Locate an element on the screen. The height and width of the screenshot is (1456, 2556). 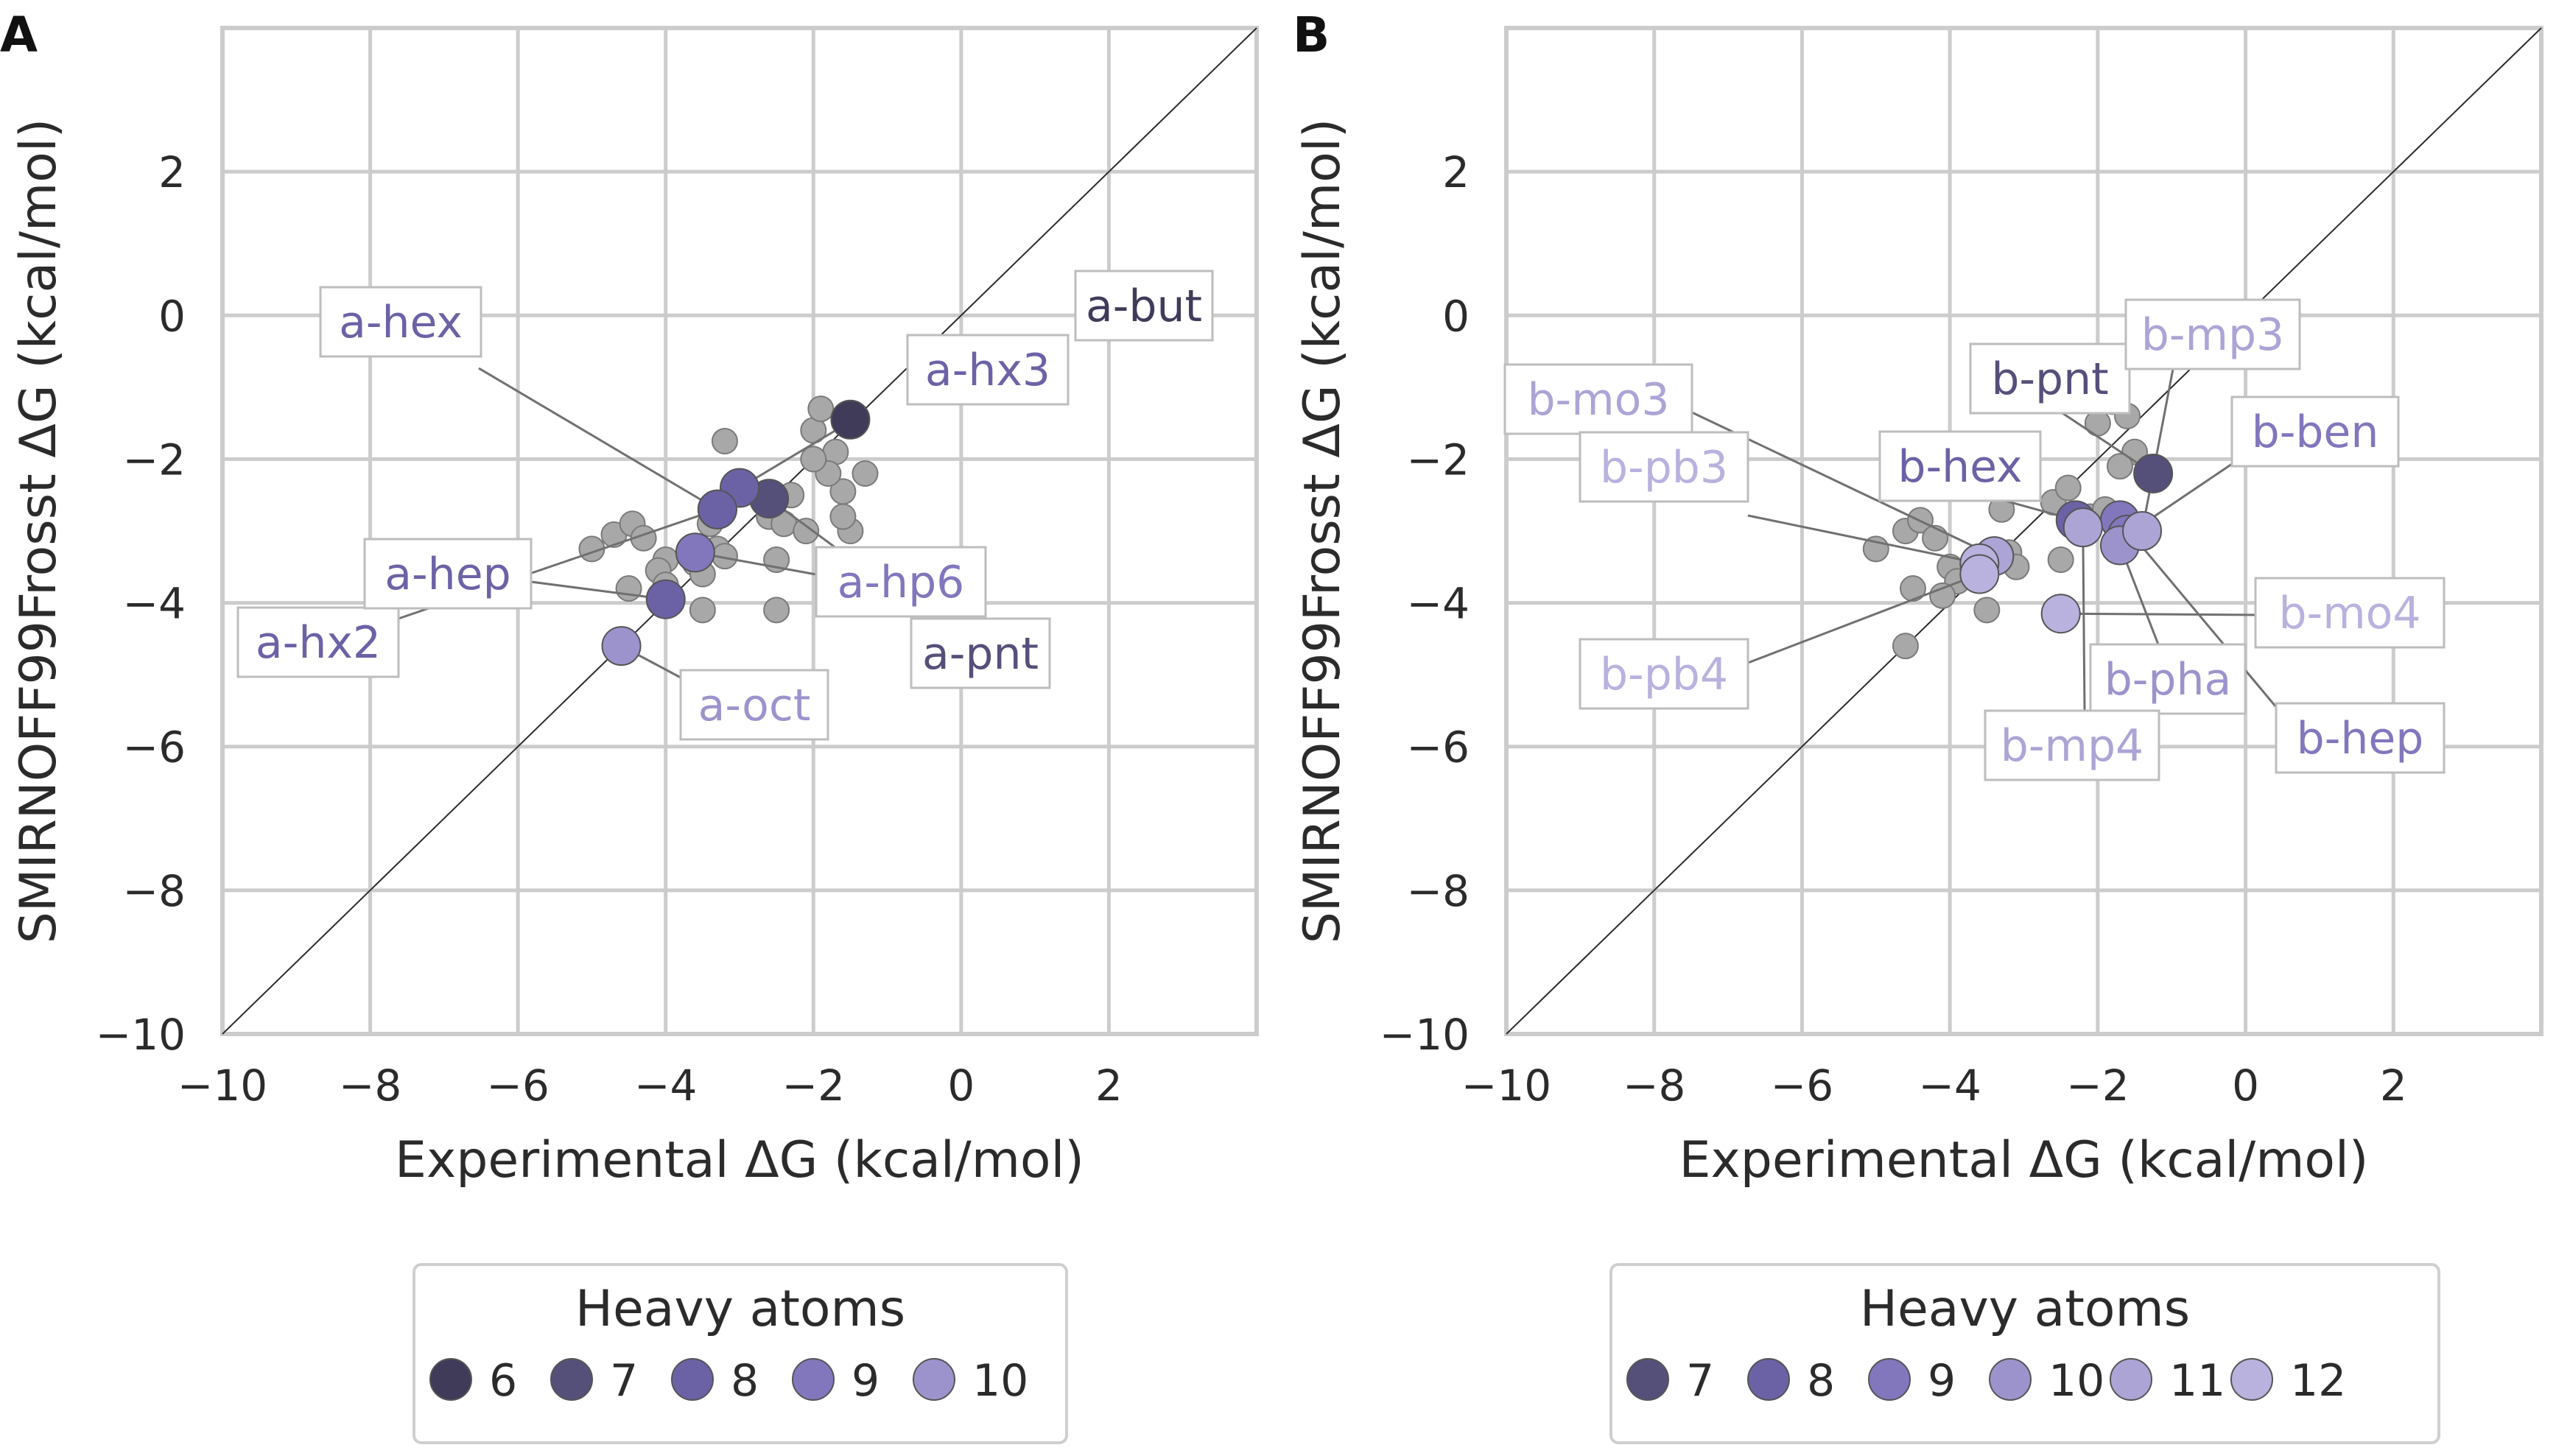
leader-line-a-hep is located at coordinates (598, 591).